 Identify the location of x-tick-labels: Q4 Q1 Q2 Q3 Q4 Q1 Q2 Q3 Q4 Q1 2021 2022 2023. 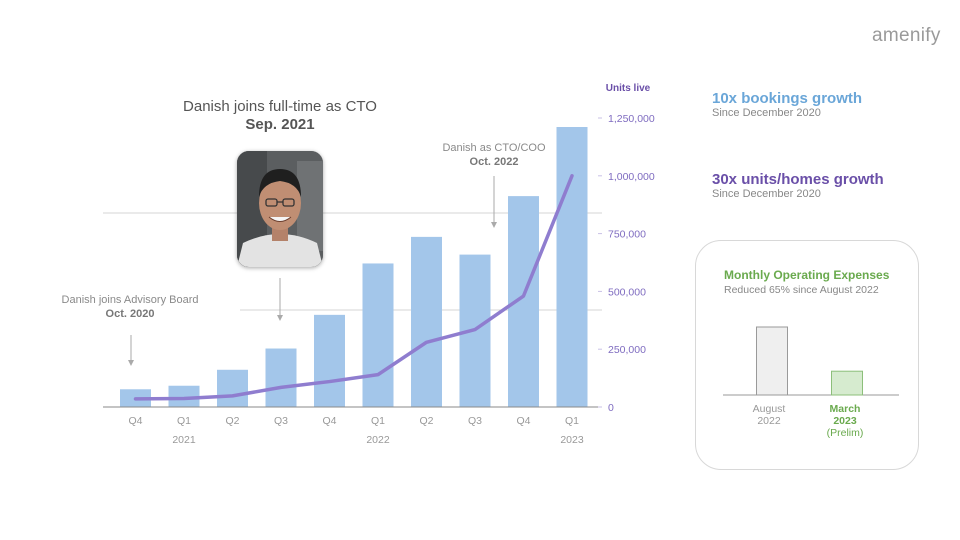
(355, 430).